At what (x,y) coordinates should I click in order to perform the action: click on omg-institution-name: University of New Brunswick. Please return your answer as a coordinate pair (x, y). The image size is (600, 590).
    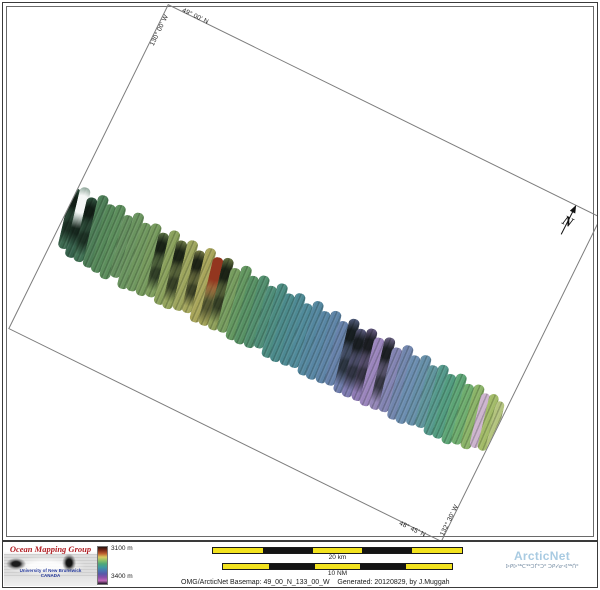
    Looking at the image, I should click on (50, 570).